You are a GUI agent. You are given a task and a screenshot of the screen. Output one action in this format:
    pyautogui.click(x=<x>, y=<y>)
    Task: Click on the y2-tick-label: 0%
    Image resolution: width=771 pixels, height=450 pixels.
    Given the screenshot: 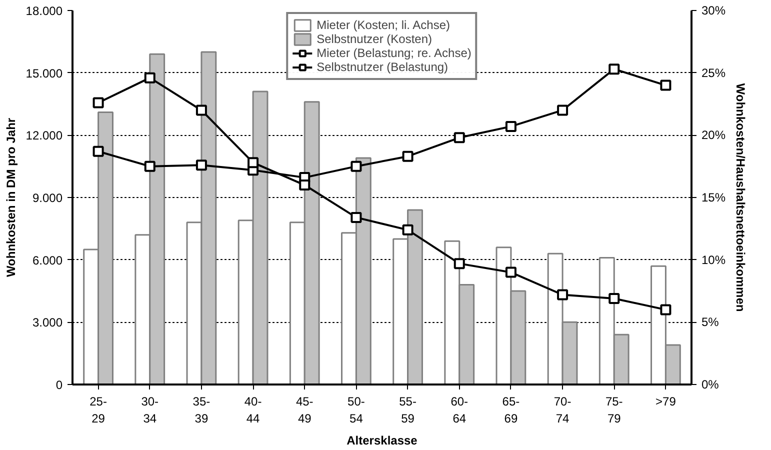 What is the action you would take?
    pyautogui.click(x=711, y=385)
    